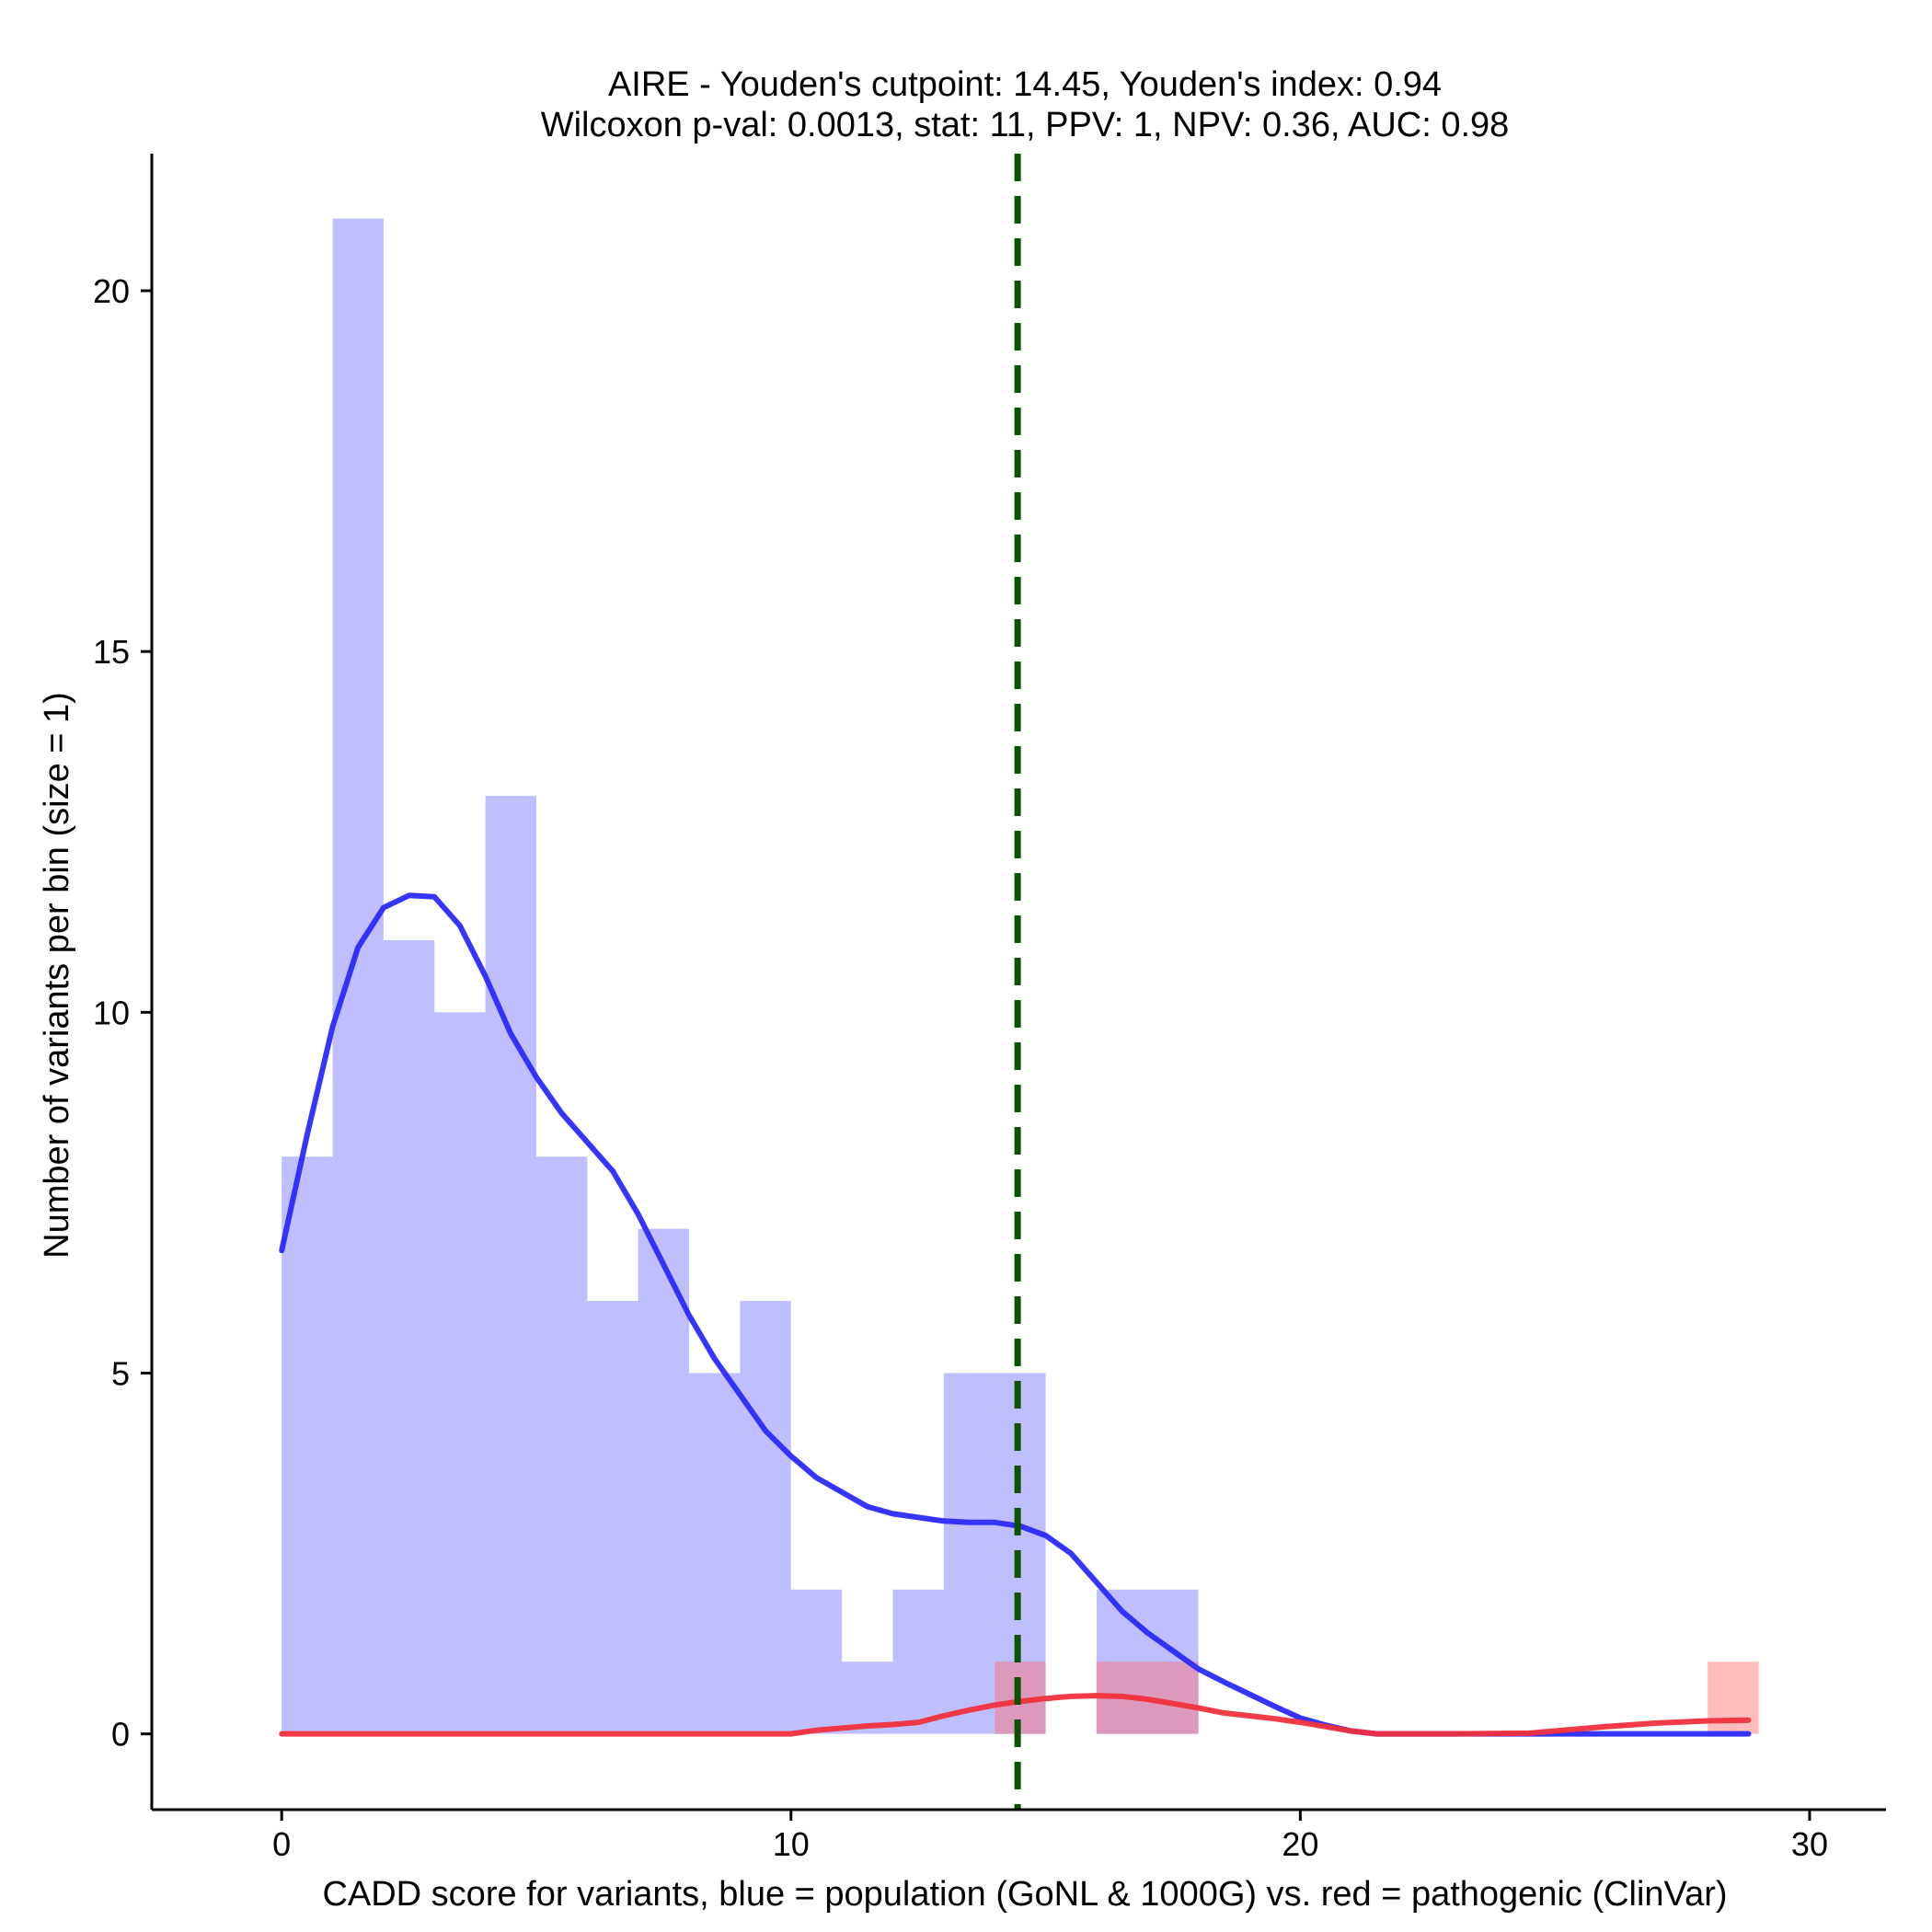  What do you see at coordinates (1300, 1844) in the screenshot?
I see `x-tick-label: 20` at bounding box center [1300, 1844].